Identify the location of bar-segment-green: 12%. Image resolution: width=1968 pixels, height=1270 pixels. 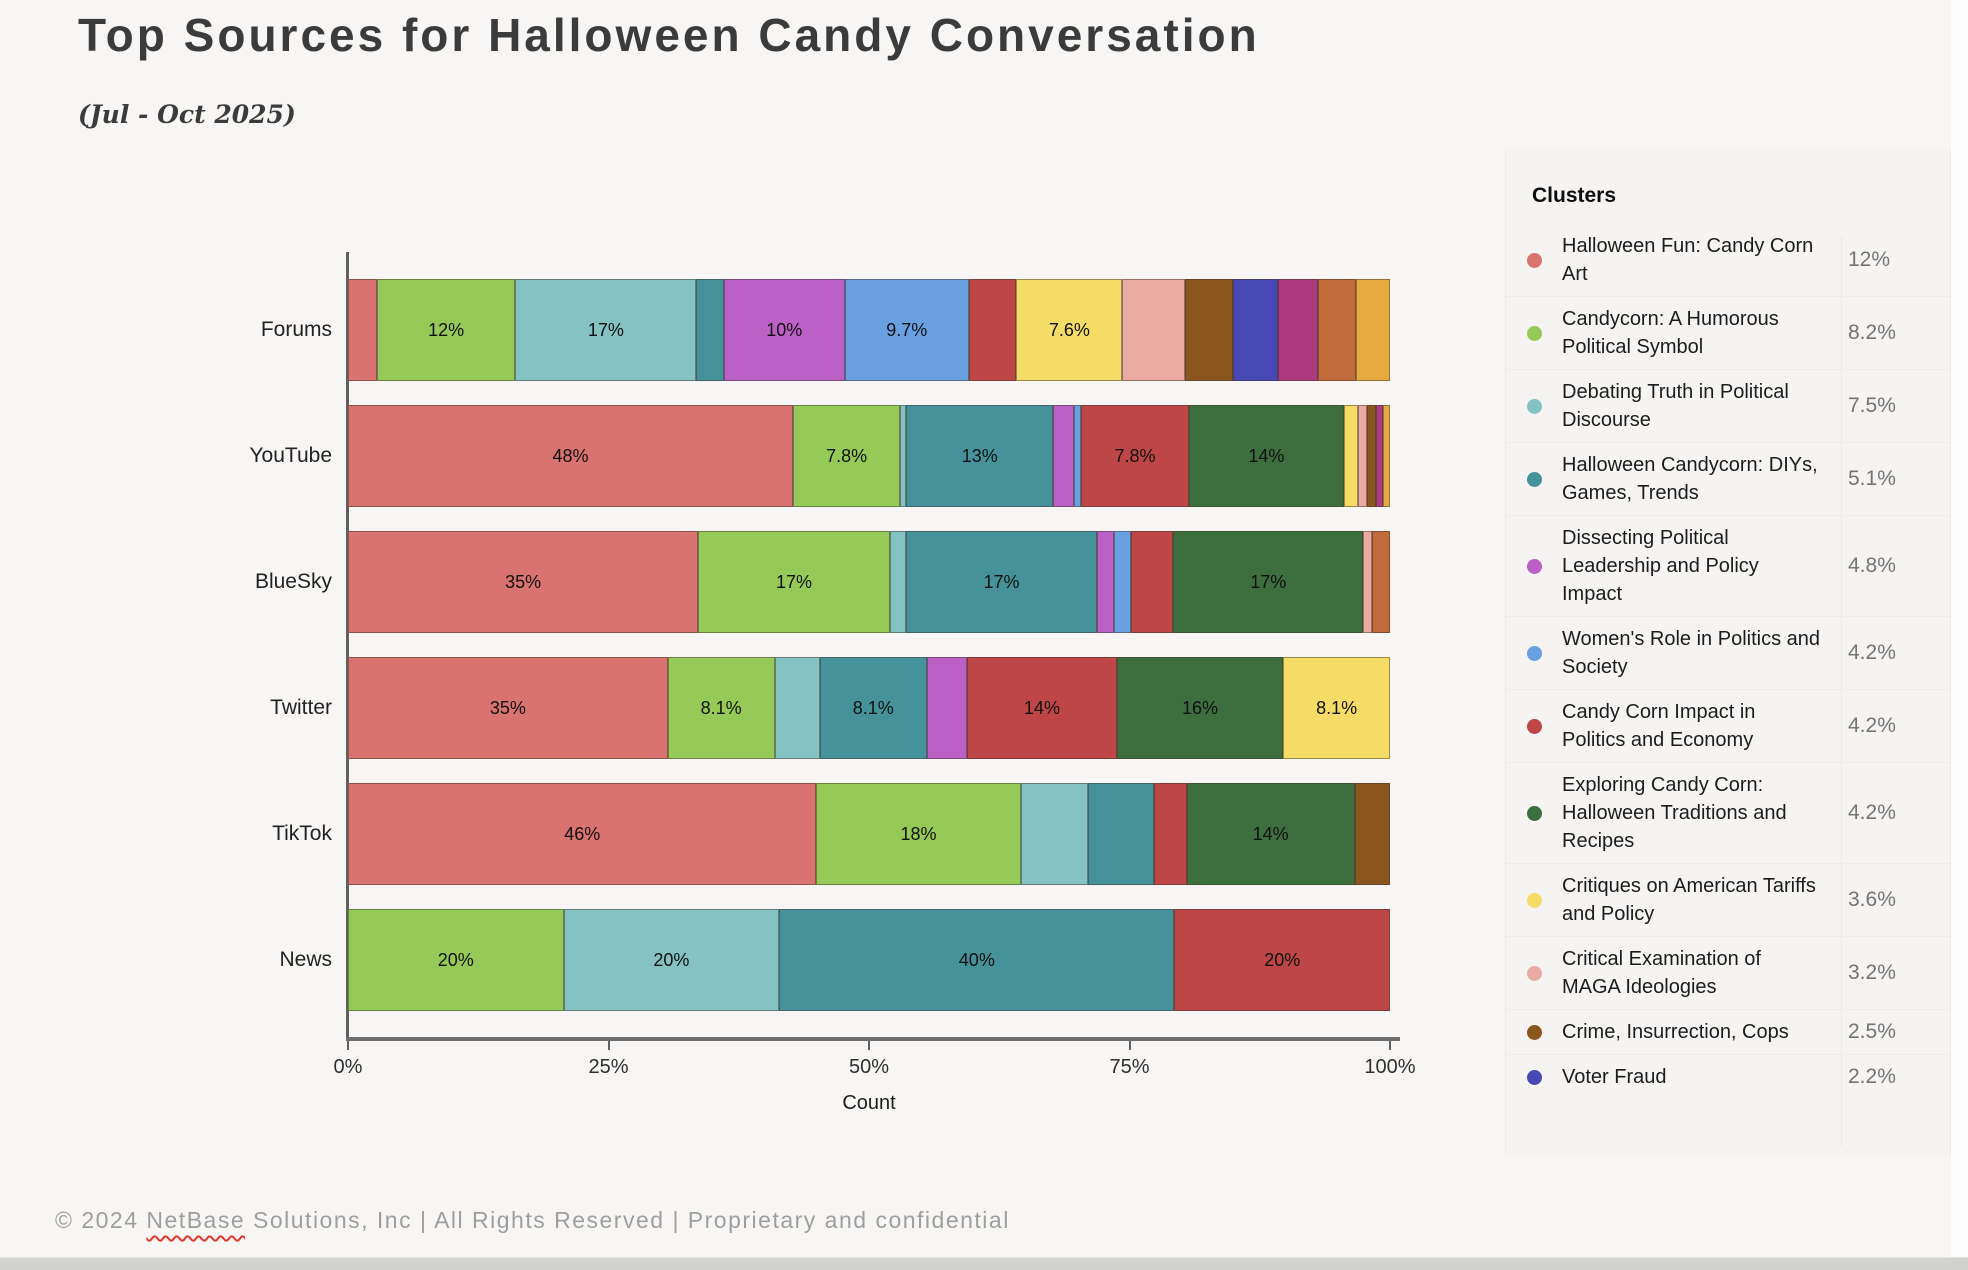
(446, 330).